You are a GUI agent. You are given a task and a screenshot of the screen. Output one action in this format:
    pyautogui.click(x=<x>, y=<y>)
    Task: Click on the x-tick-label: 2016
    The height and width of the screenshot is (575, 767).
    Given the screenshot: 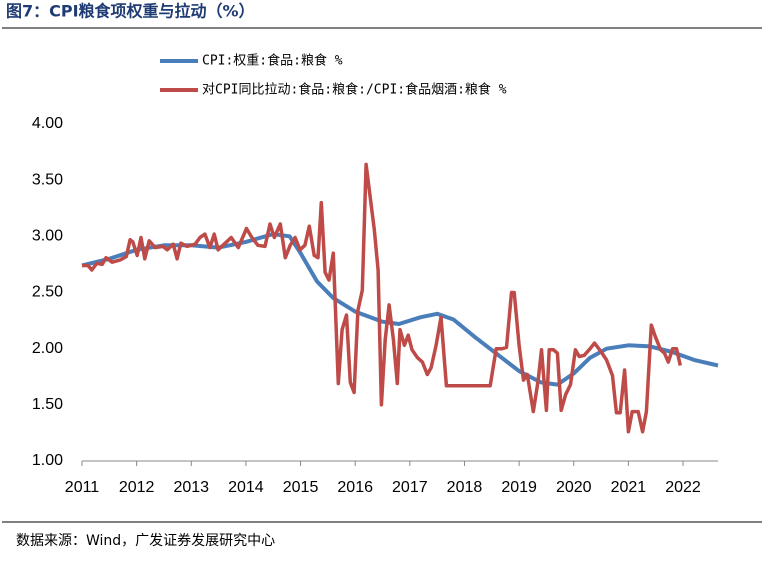 What is the action you would take?
    pyautogui.click(x=355, y=487)
    